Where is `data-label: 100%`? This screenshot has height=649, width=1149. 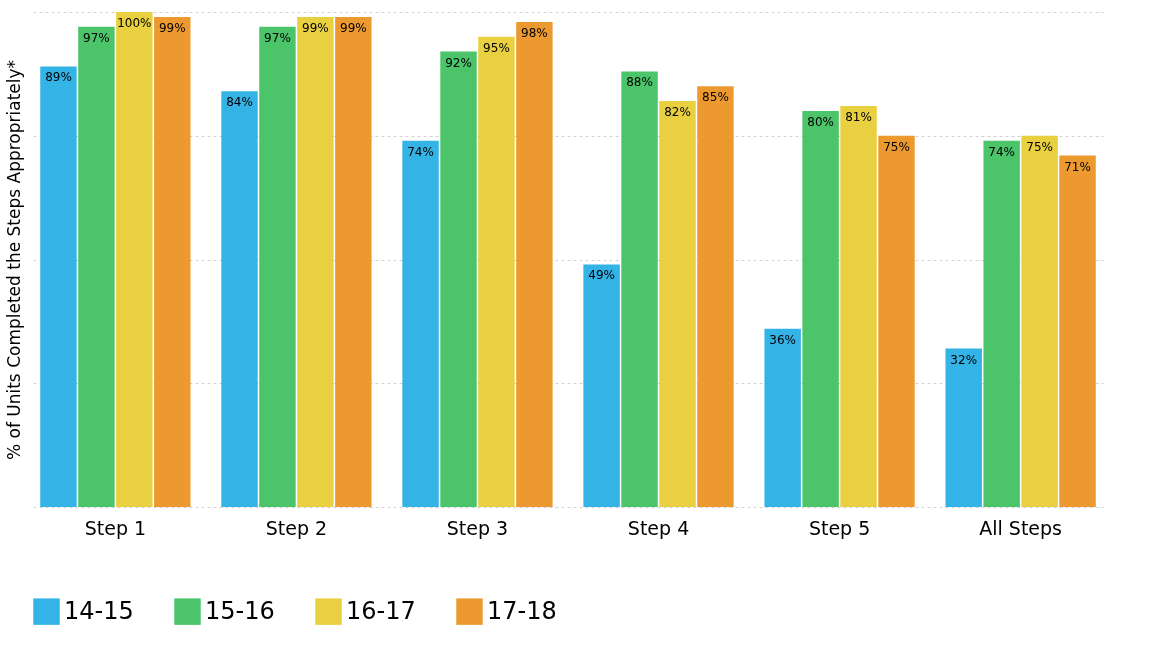 data-label: 100% is located at coordinates (134, 23).